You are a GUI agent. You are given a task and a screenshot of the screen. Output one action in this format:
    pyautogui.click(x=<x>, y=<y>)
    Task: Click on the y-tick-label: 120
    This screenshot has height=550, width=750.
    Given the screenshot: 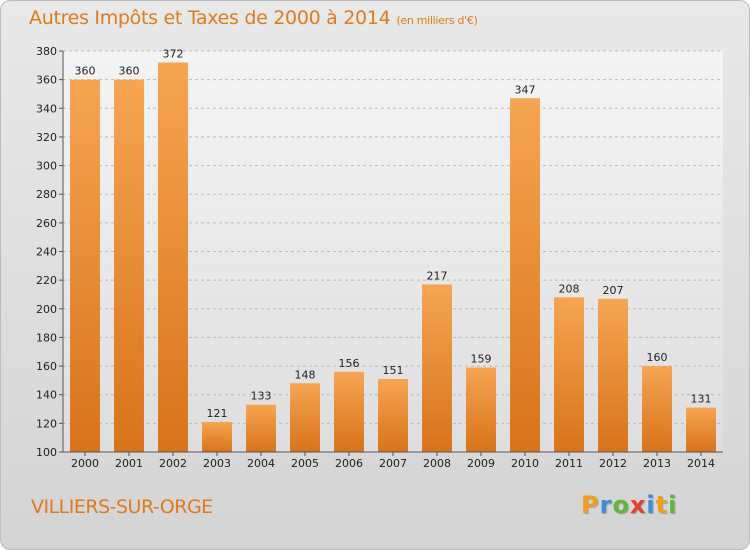 What is the action you would take?
    pyautogui.click(x=46, y=423)
    